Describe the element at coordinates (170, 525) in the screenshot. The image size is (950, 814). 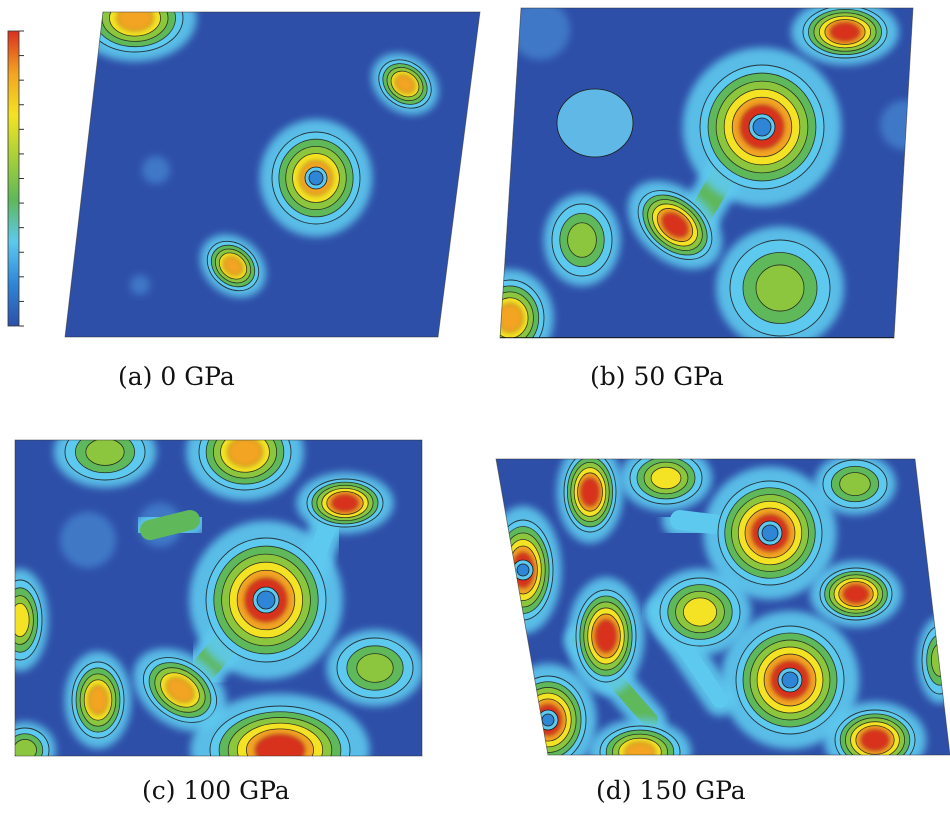
I see `bond-region` at that location.